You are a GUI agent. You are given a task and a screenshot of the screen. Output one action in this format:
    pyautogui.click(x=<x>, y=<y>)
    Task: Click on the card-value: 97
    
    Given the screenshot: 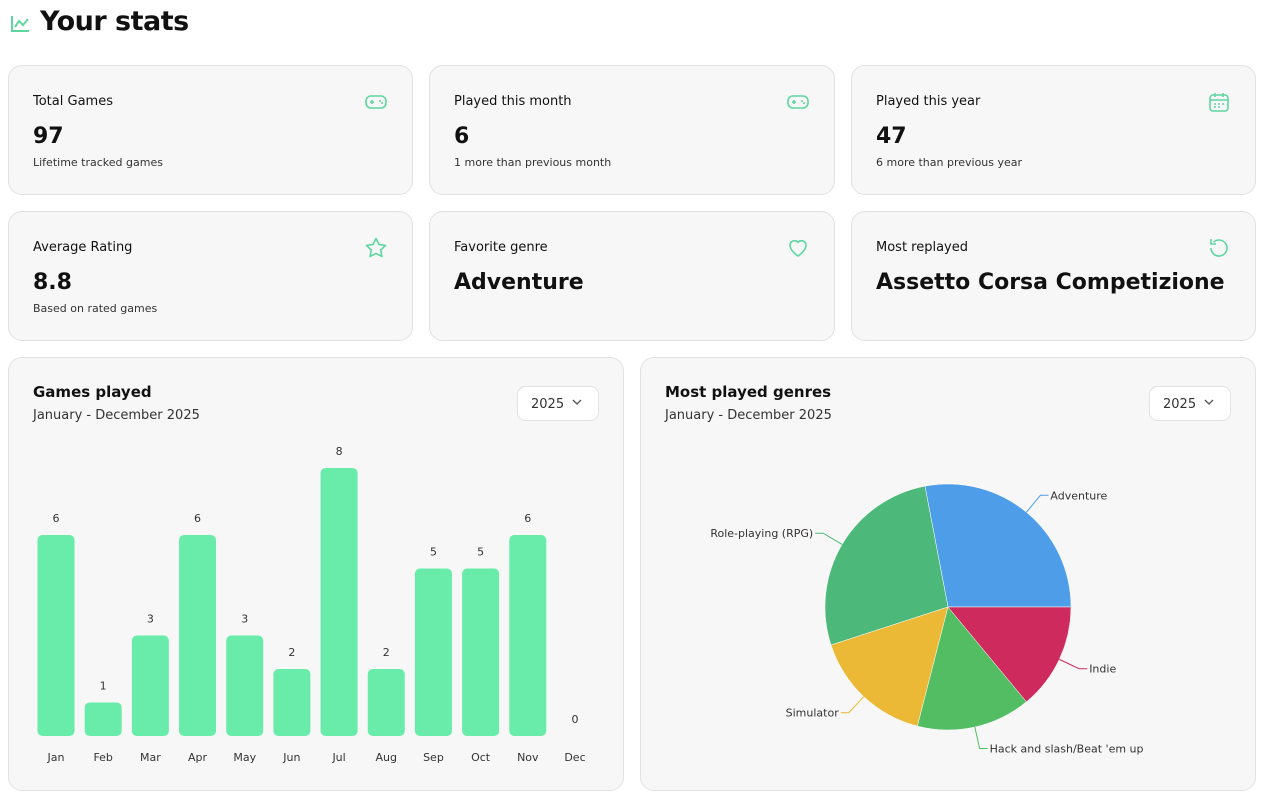 What is the action you would take?
    pyautogui.click(x=48, y=136)
    